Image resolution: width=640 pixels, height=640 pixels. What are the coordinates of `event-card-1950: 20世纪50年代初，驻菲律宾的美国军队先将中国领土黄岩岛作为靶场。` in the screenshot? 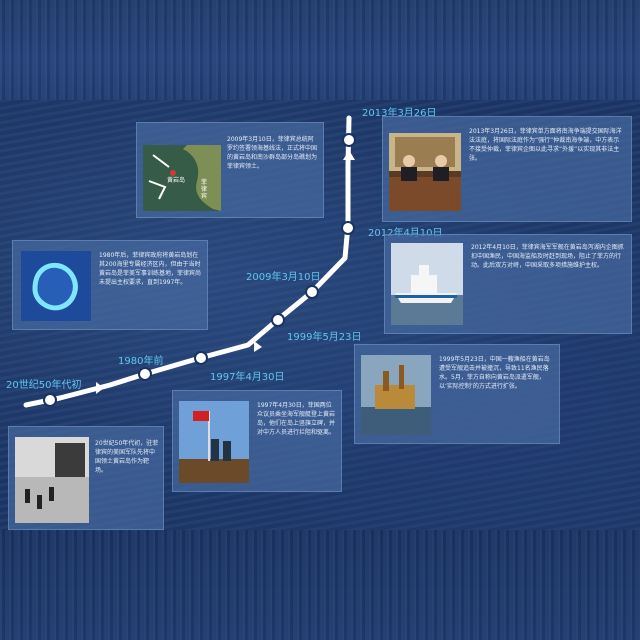 It's located at (86, 478).